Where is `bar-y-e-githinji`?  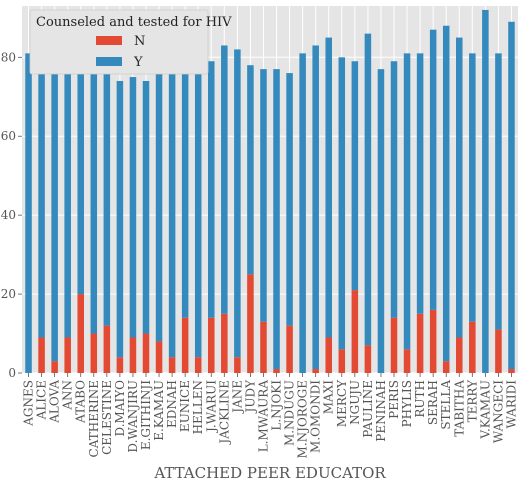
bar-y-e-githinji is located at coordinates (146, 207).